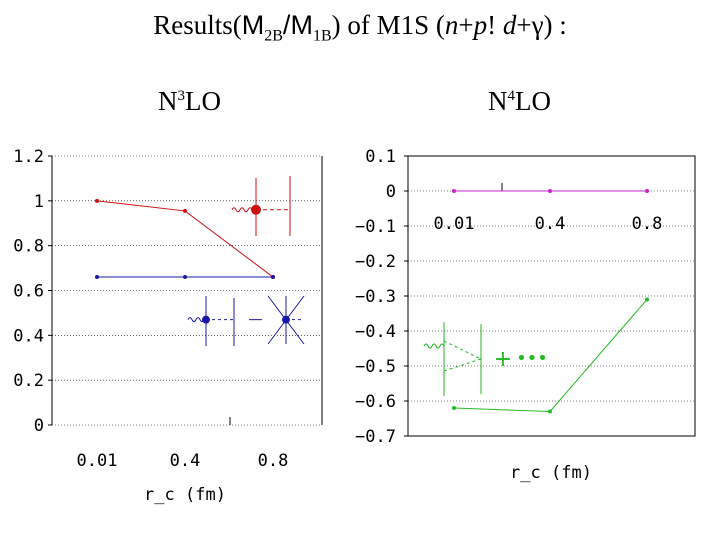 The width and height of the screenshot is (720, 540). What do you see at coordinates (273, 461) in the screenshot?
I see `chart-n3lo-x-tick-label: 0.8` at bounding box center [273, 461].